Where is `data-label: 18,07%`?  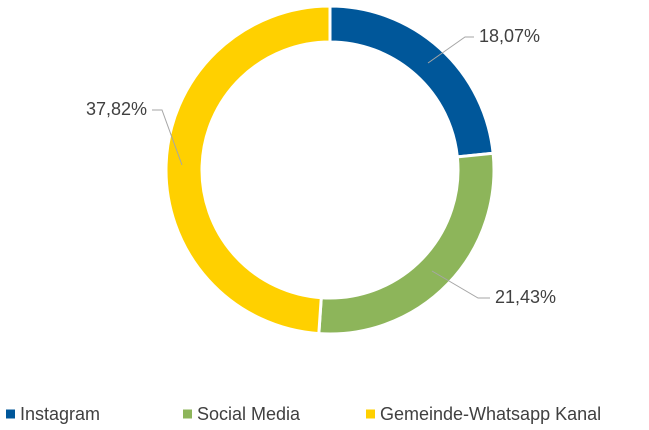 data-label: 18,07% is located at coordinates (509, 36).